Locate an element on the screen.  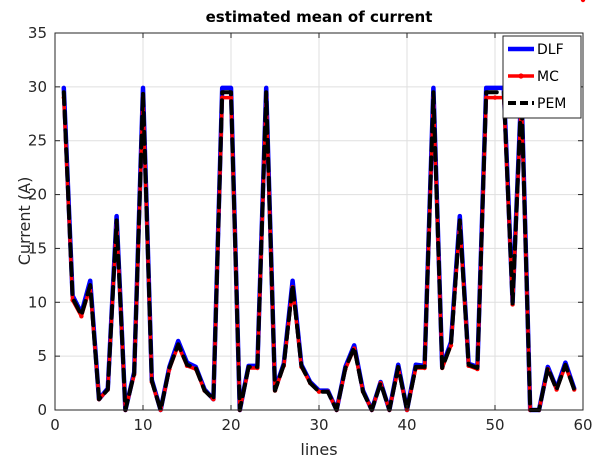
x-tick-label: 20 is located at coordinates (230, 425).